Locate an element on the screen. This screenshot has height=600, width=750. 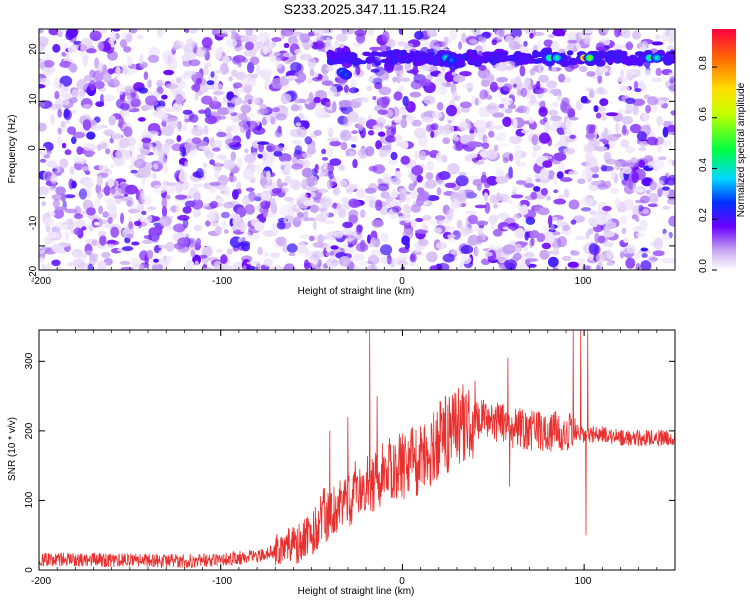
bottom-xtick-label: 0 is located at coordinates (402, 581).